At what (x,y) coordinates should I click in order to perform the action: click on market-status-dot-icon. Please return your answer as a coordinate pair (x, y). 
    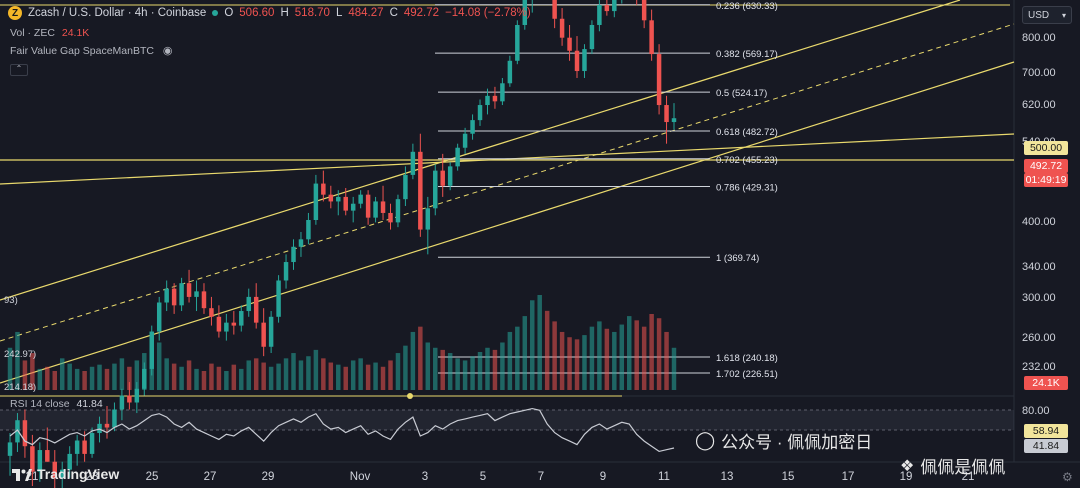
    Looking at the image, I should click on (215, 13).